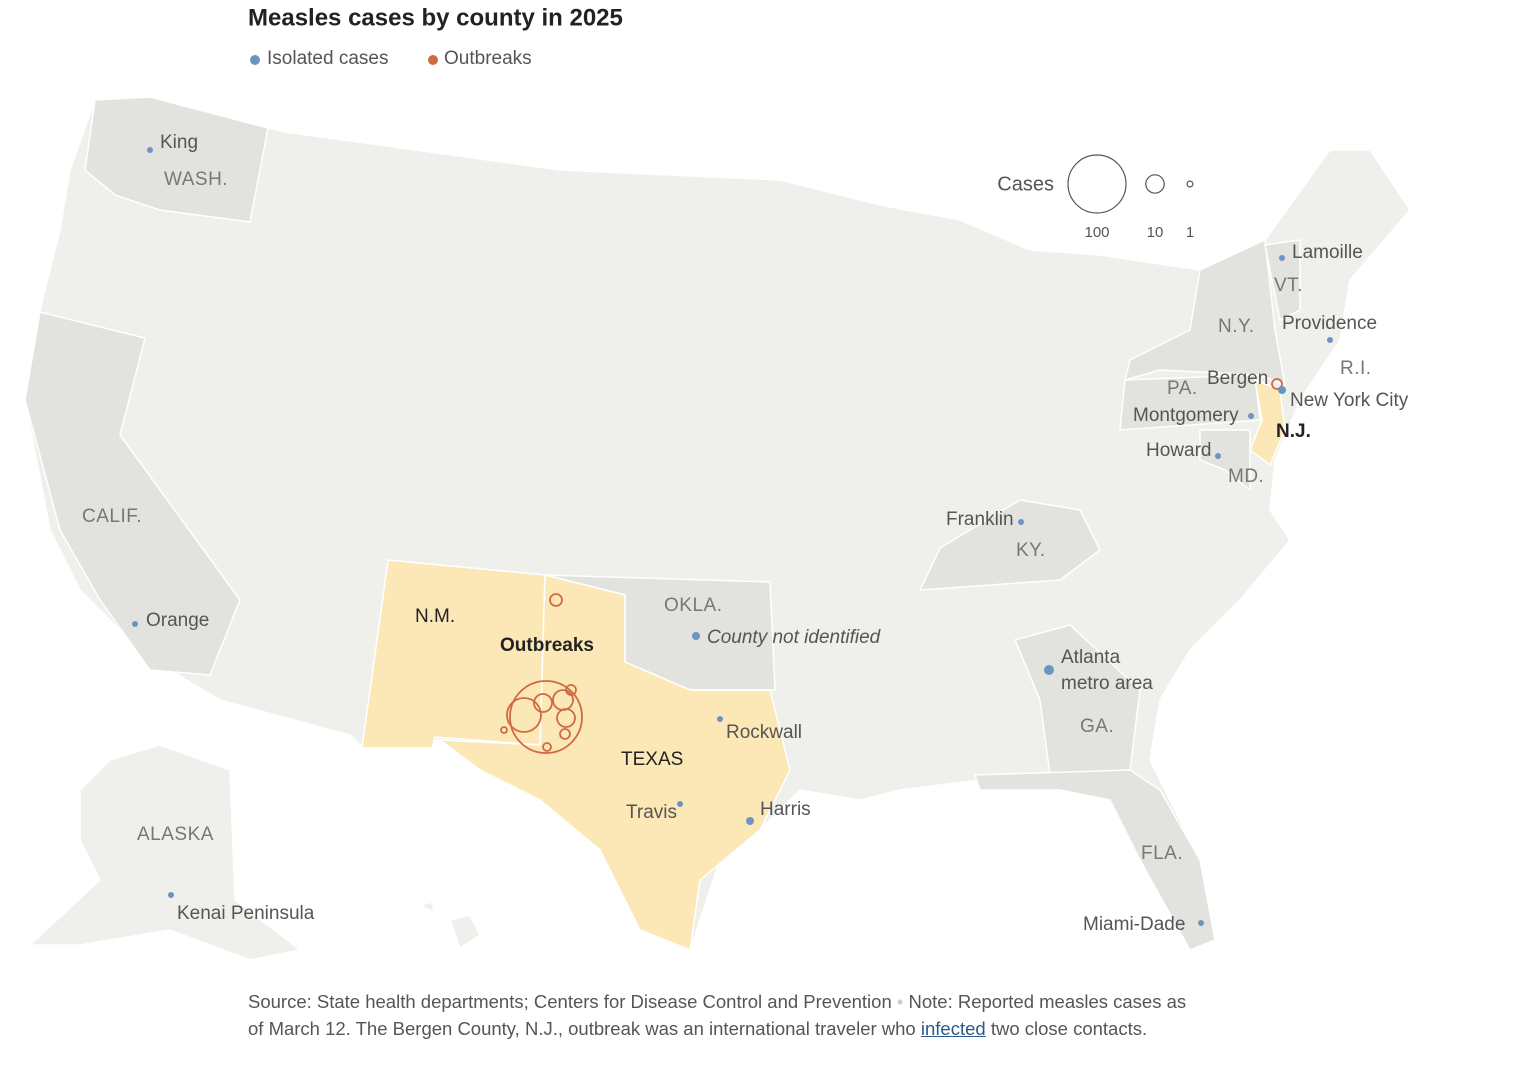  I want to click on state-label: FLA., so click(1162, 853).